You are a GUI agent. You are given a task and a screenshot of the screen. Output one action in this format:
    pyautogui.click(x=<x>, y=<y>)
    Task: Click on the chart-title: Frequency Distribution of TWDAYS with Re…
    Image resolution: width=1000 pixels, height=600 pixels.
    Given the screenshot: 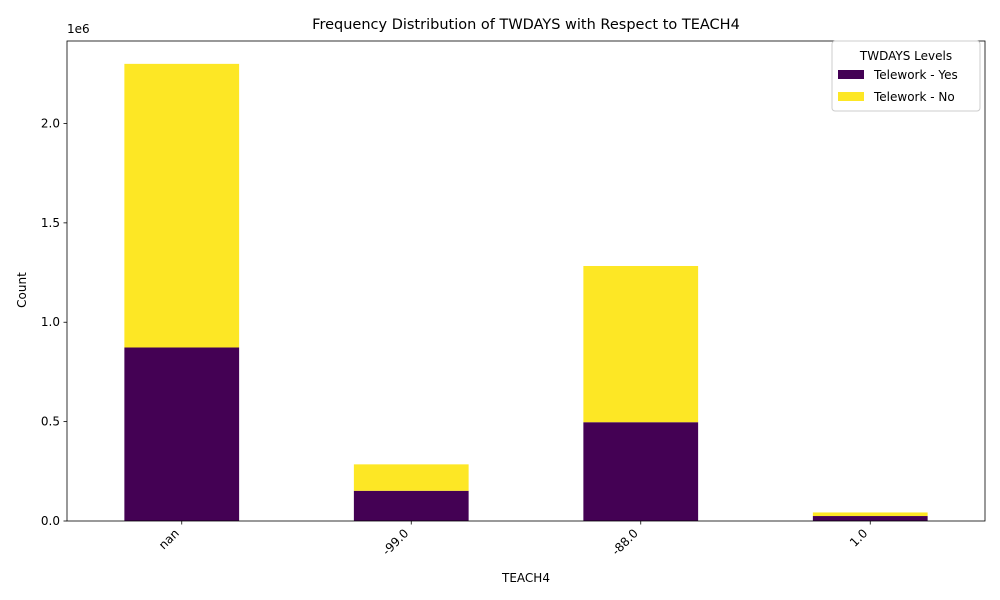 What is the action you would take?
    pyautogui.click(x=526, y=25)
    